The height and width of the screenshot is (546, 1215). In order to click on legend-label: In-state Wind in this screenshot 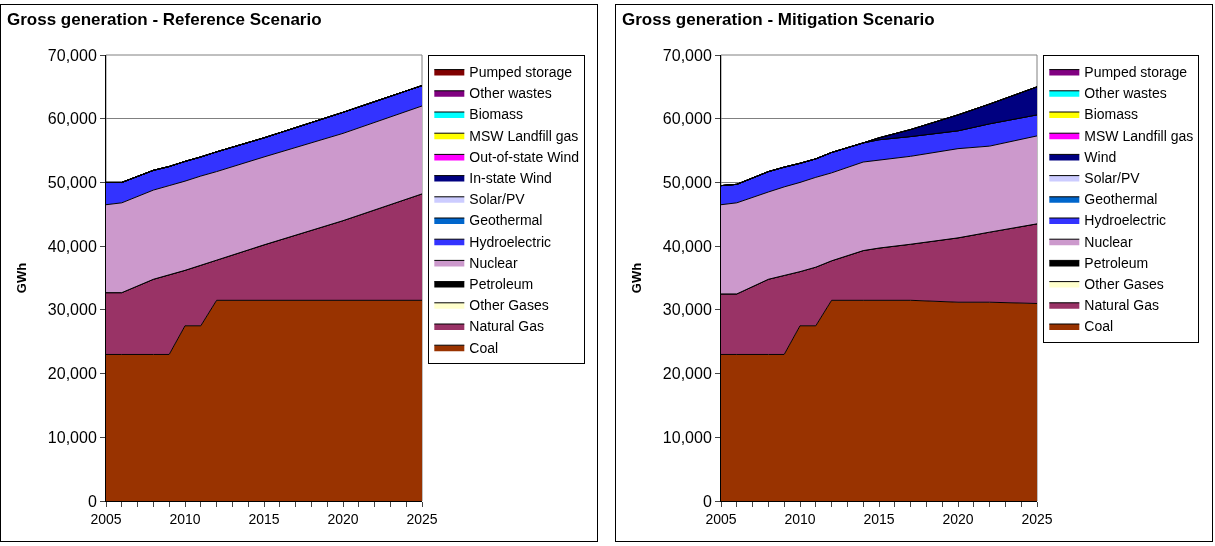, I will do `click(510, 178)`.